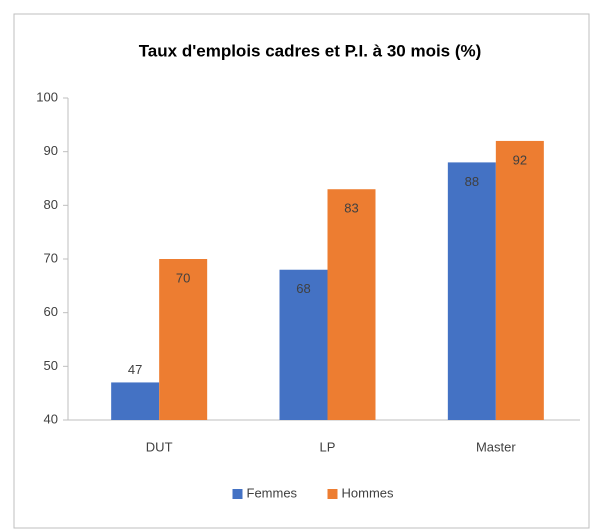 This screenshot has width=597, height=529. Describe the element at coordinates (520, 159) in the screenshot. I see `data-label: 92` at that location.